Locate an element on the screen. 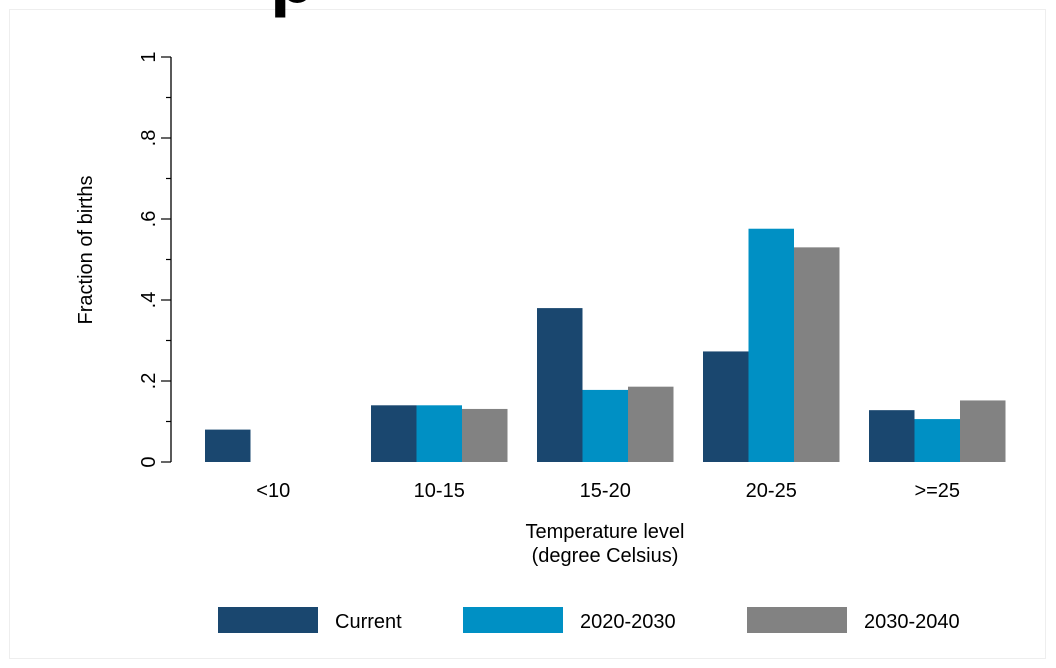 The width and height of the screenshot is (1056, 668). y-axis-title: Fraction of births is located at coordinates (86, 250).